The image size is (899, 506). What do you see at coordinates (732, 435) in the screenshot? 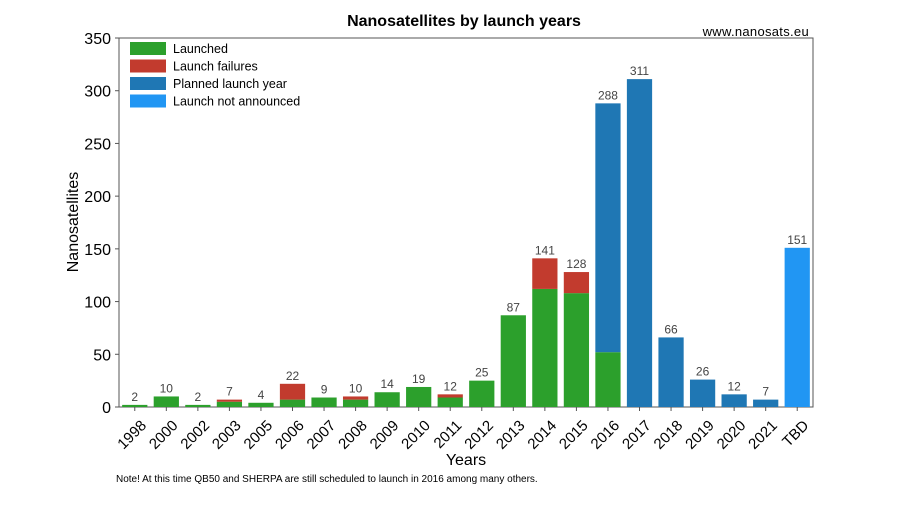
I see `x-tick-label-2020: 2020` at bounding box center [732, 435].